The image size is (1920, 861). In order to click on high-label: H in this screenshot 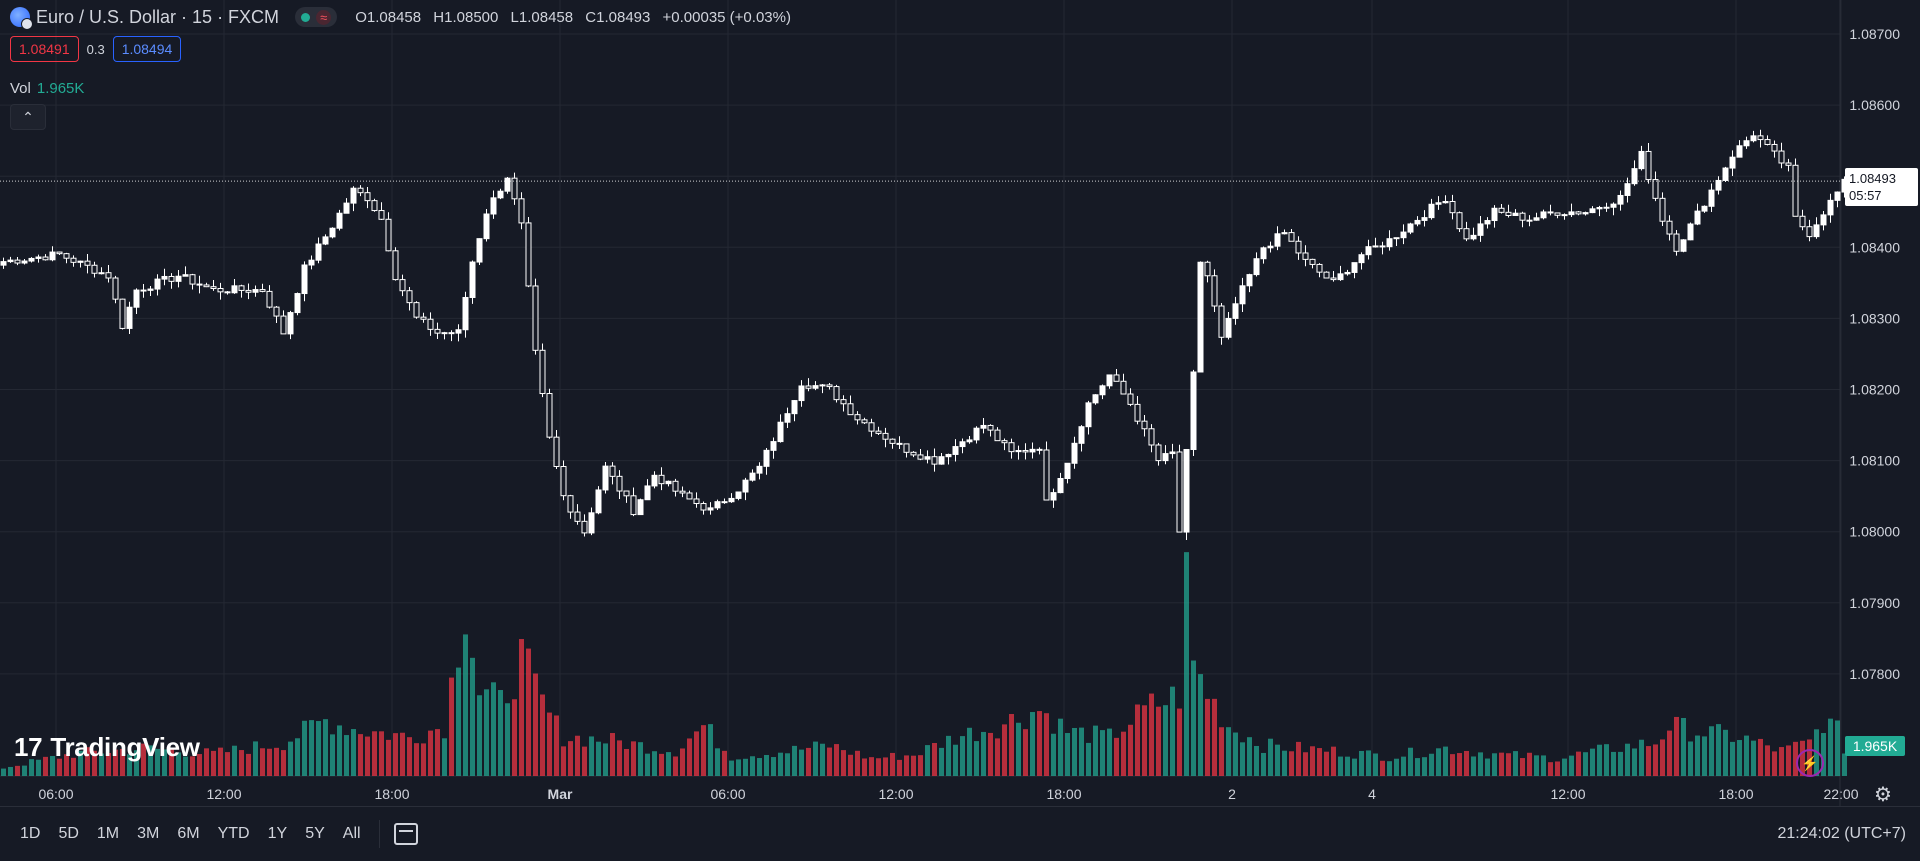, I will do `click(439, 17)`.